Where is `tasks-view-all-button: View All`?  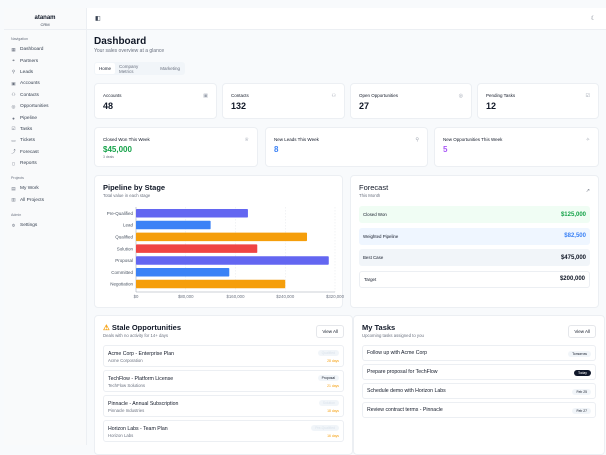
tasks-view-all-button: View All is located at coordinates (582, 331).